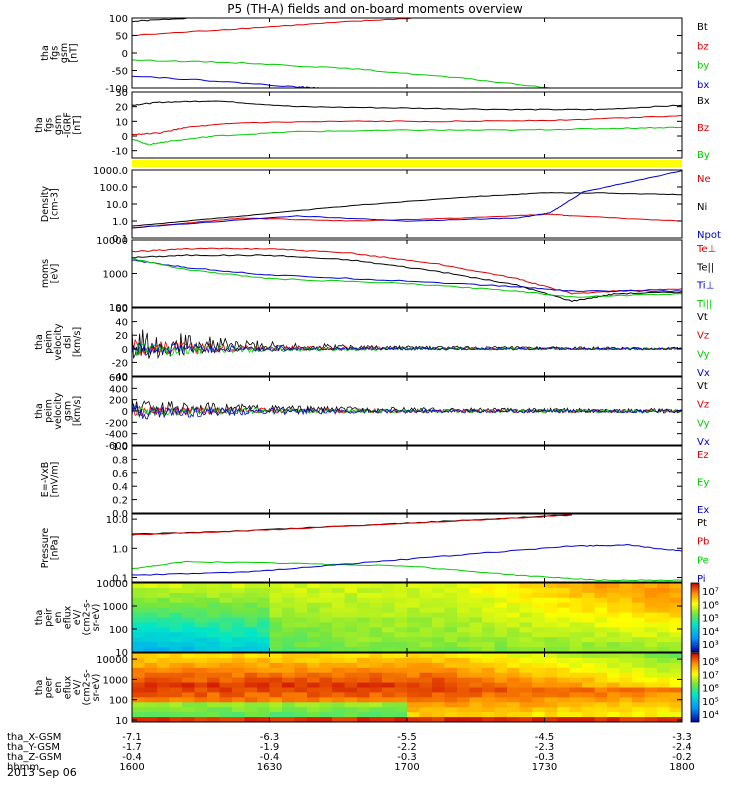  Describe the element at coordinates (703, 483) in the screenshot. I see `p7-legend-entry: Ey` at that location.